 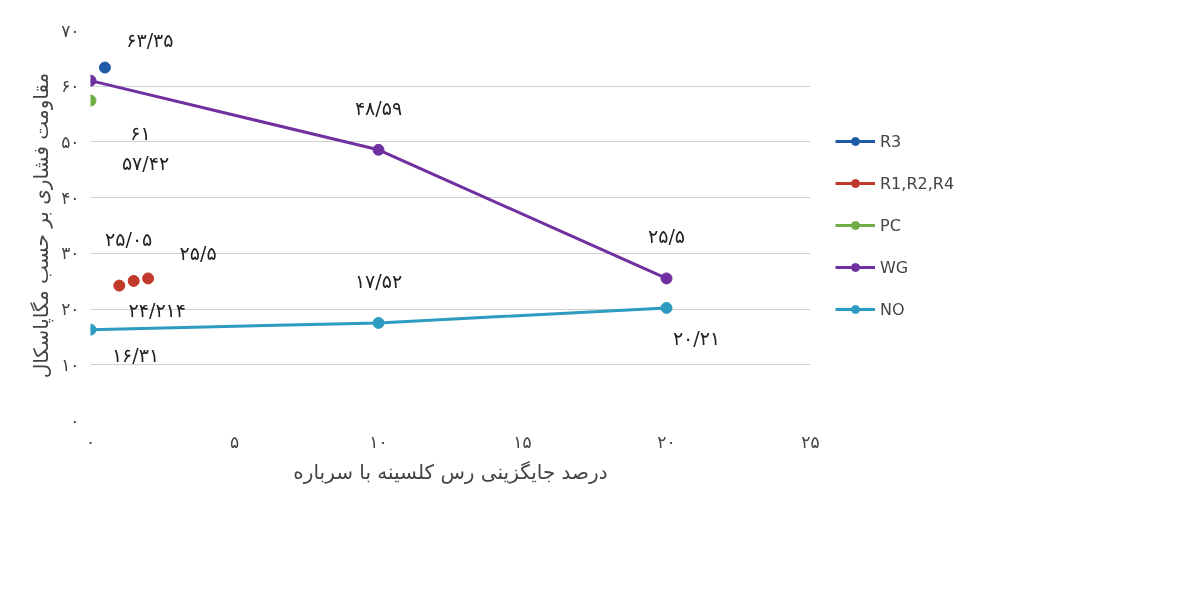 What do you see at coordinates (70, 30) in the screenshot?
I see `y-tick-label: ۷۰` at bounding box center [70, 30].